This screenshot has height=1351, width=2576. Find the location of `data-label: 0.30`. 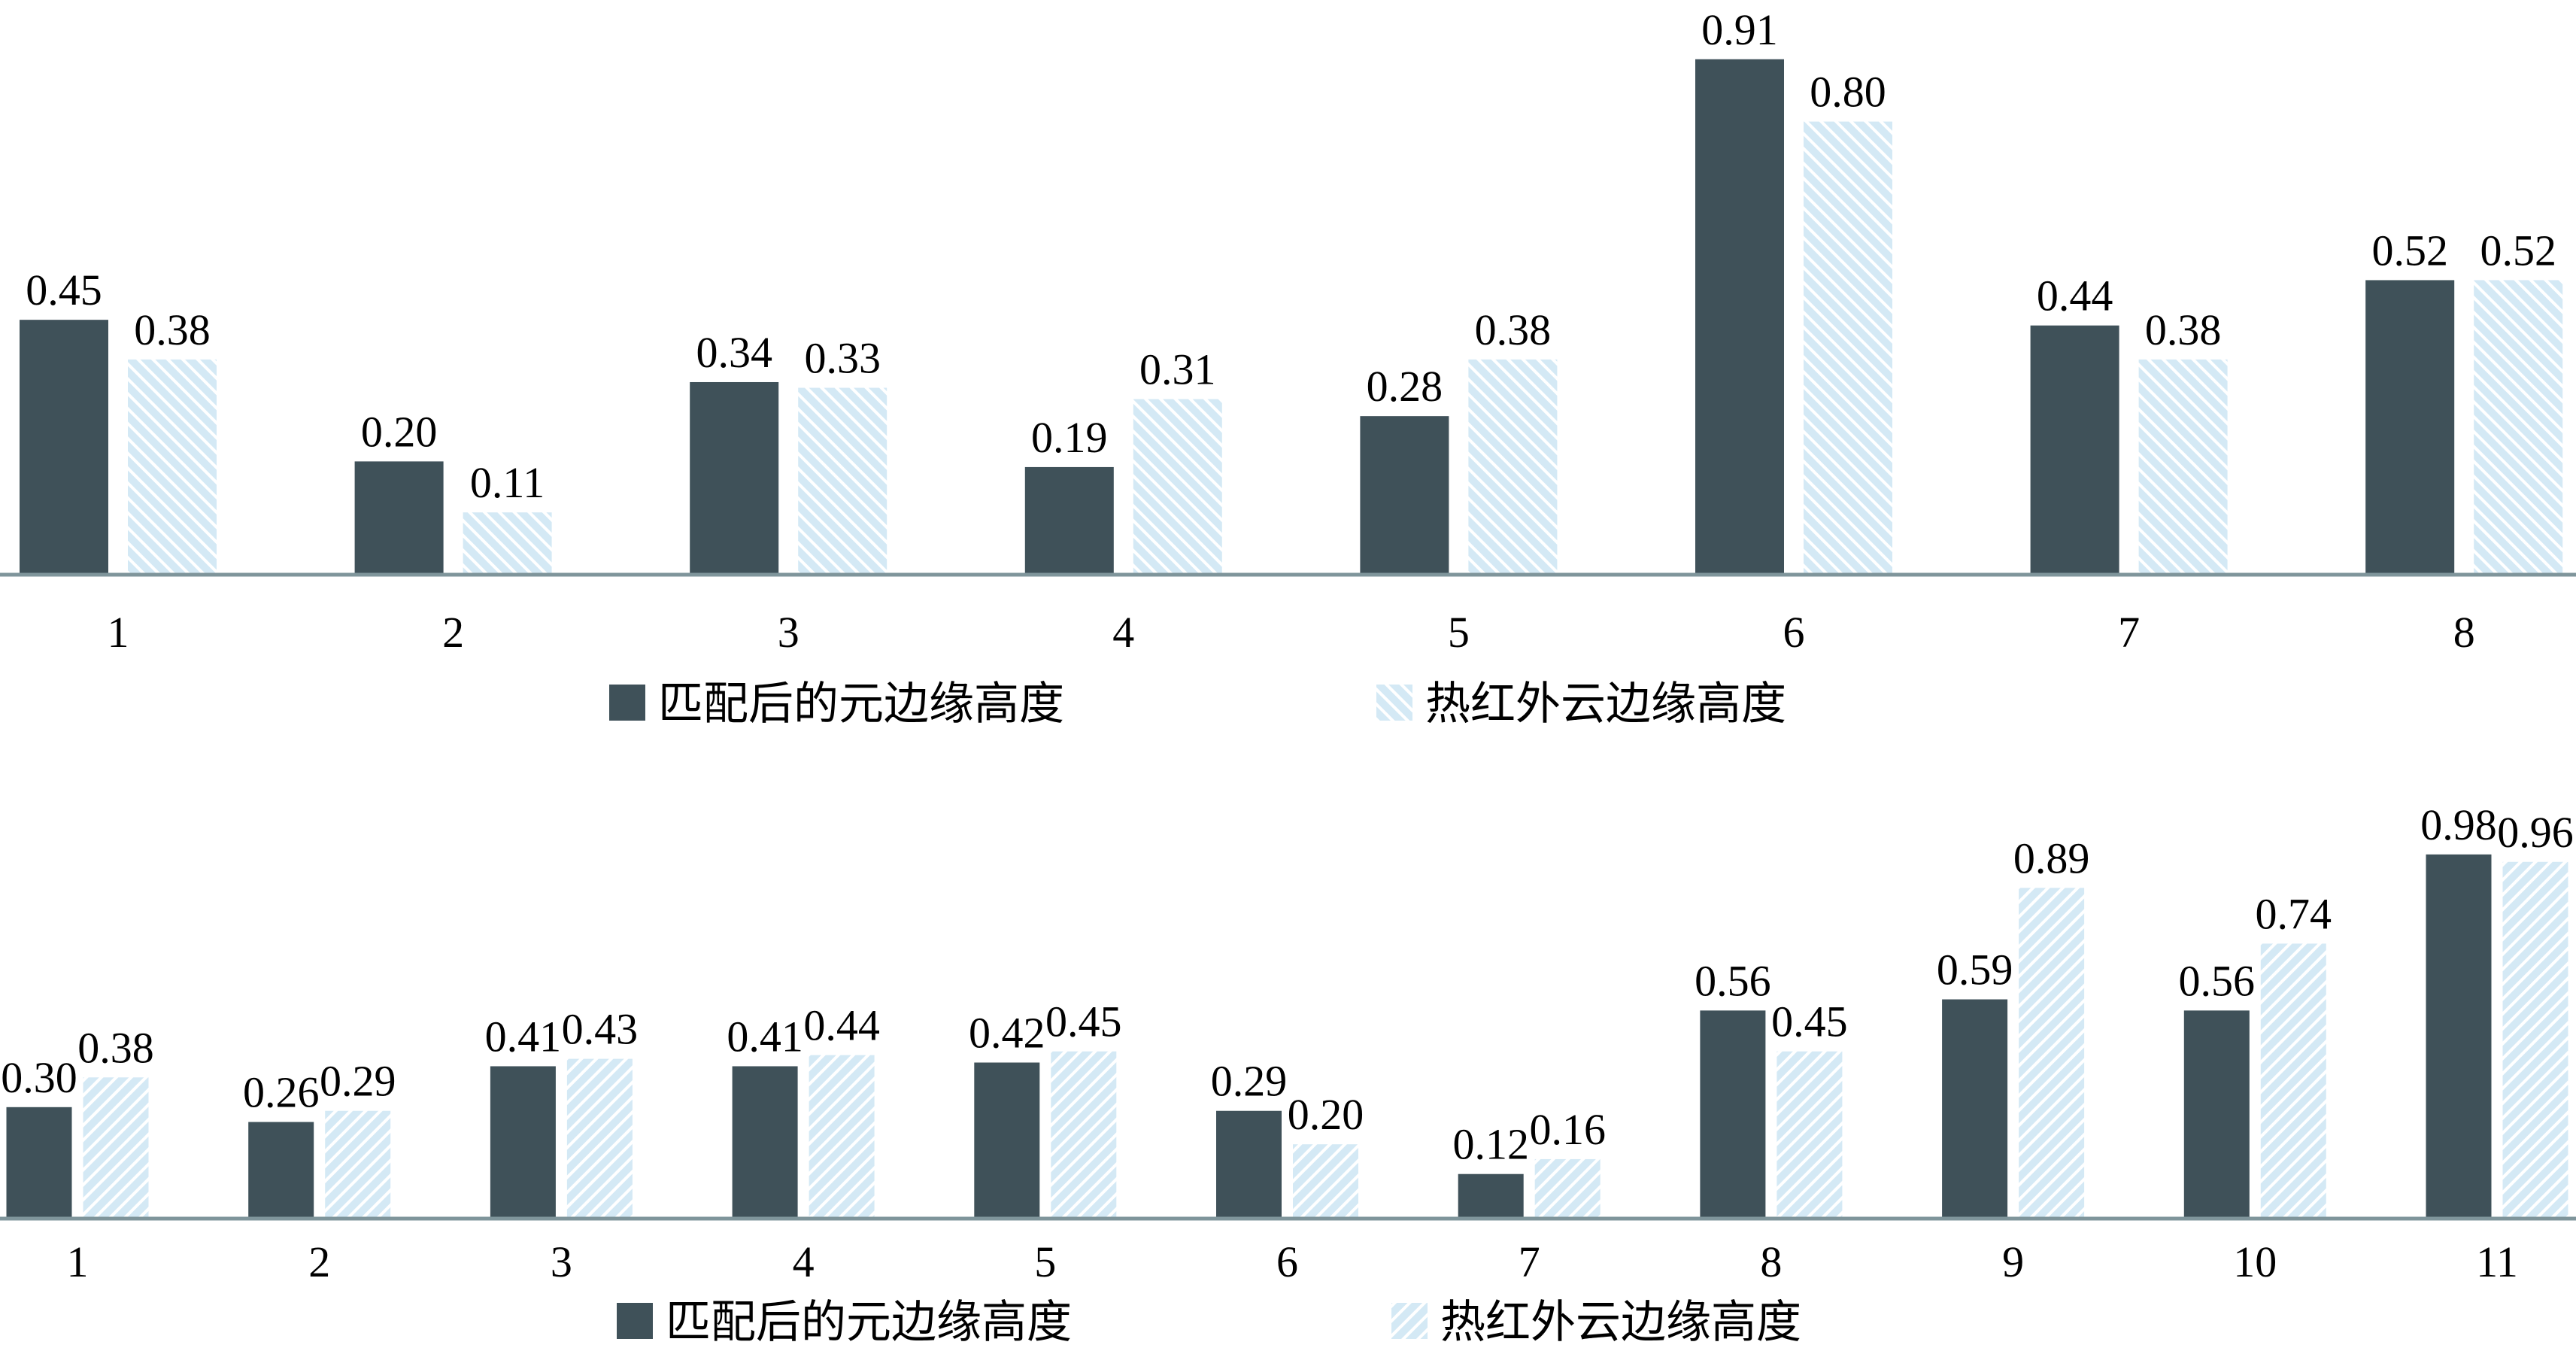

data-label: 0.30 is located at coordinates (39, 1077).